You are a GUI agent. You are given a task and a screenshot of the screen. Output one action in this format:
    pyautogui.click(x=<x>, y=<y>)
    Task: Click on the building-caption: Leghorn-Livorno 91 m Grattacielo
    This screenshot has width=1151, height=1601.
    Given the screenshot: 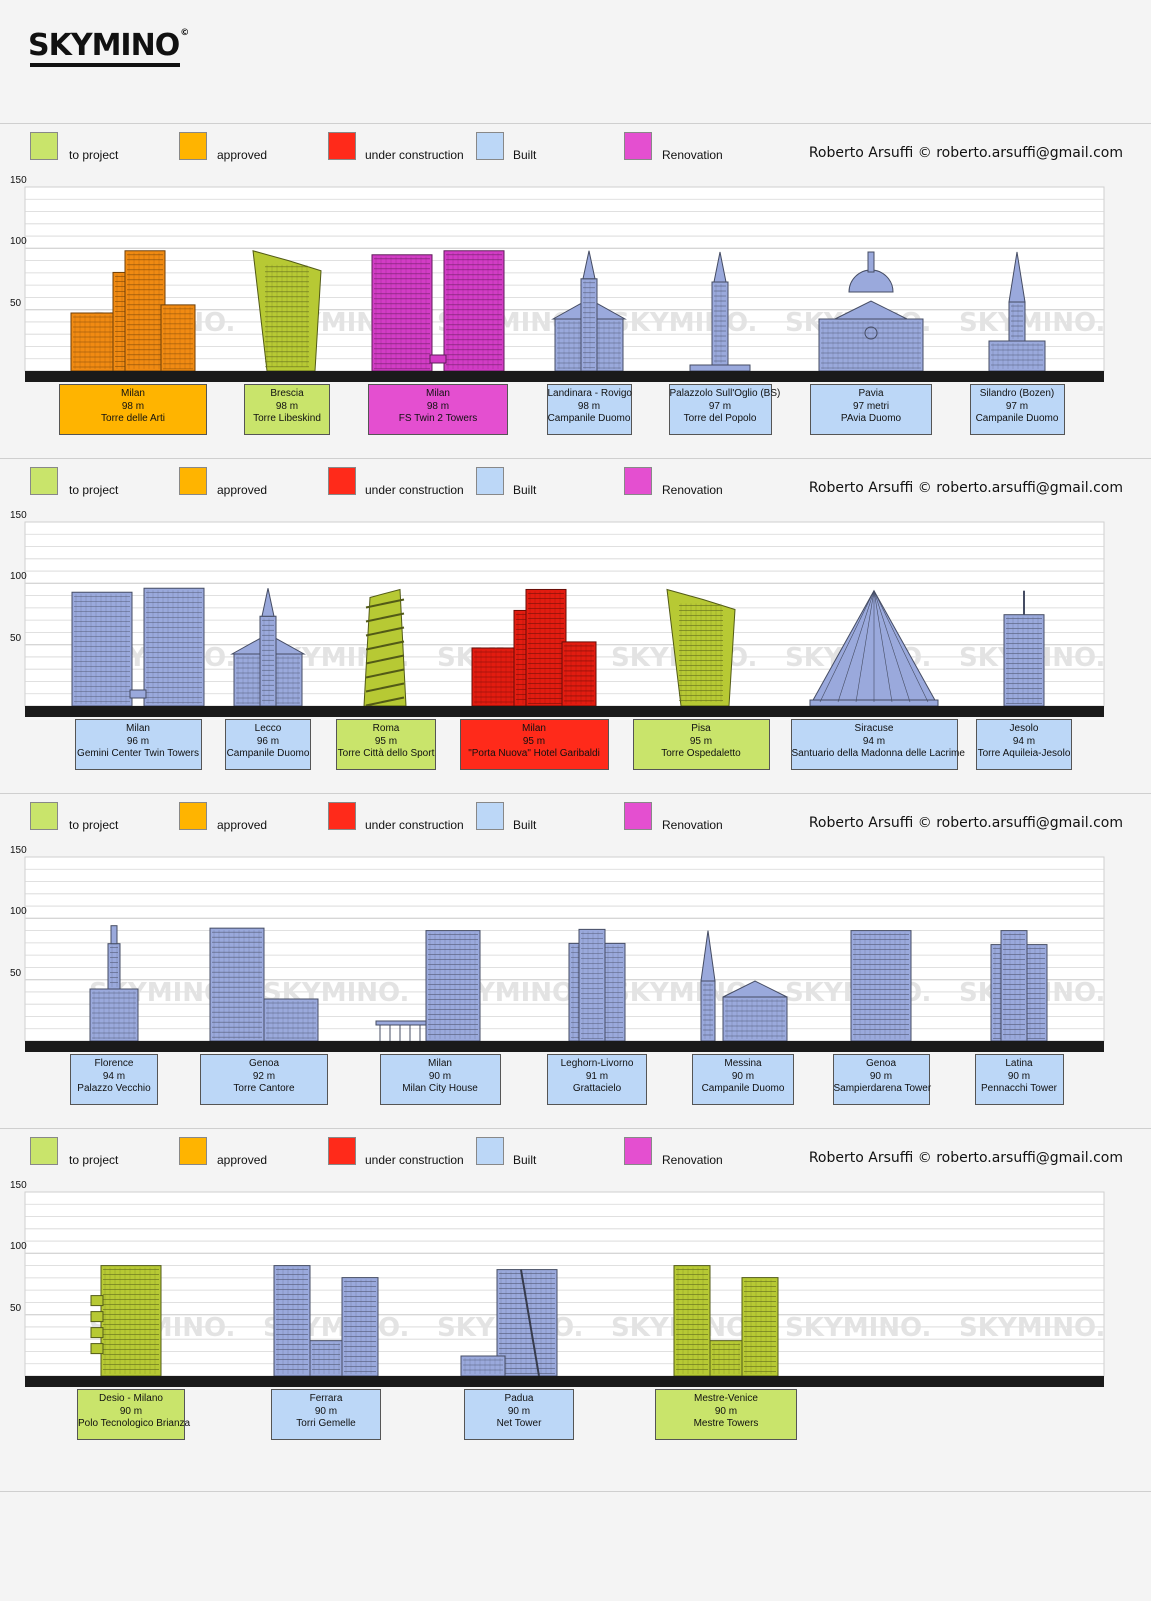 What is the action you would take?
    pyautogui.click(x=597, y=1079)
    